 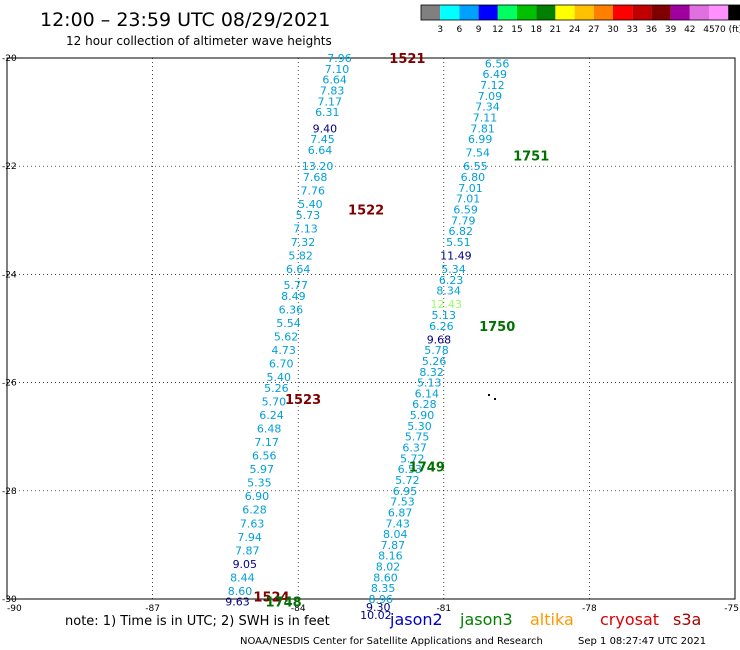 I want to click on wave-height-value: 6.80, so click(x=473, y=177).